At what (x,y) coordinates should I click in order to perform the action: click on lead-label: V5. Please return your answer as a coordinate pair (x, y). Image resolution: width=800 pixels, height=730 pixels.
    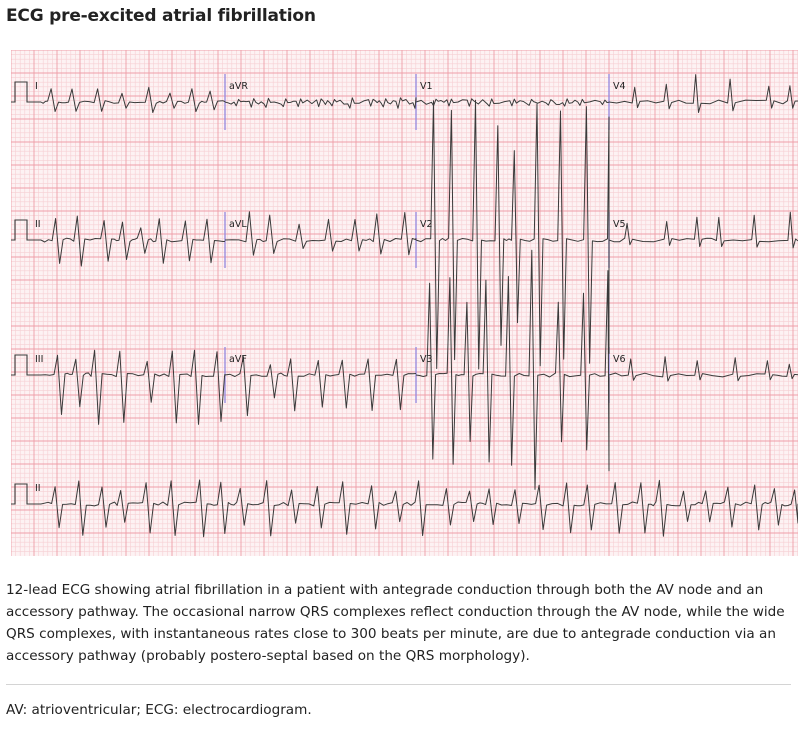
    Looking at the image, I should click on (619, 224).